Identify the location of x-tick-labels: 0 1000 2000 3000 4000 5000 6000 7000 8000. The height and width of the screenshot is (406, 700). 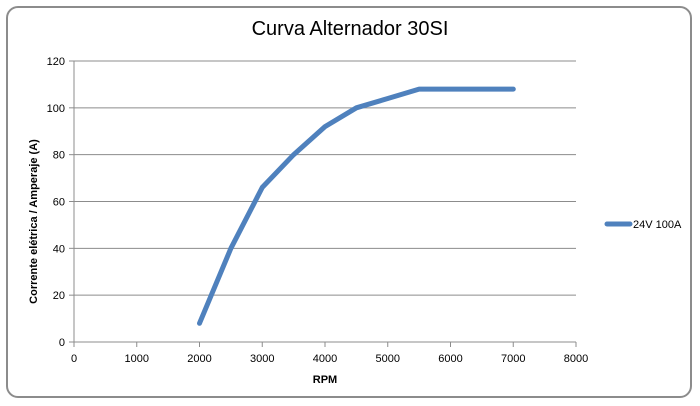
(329, 359).